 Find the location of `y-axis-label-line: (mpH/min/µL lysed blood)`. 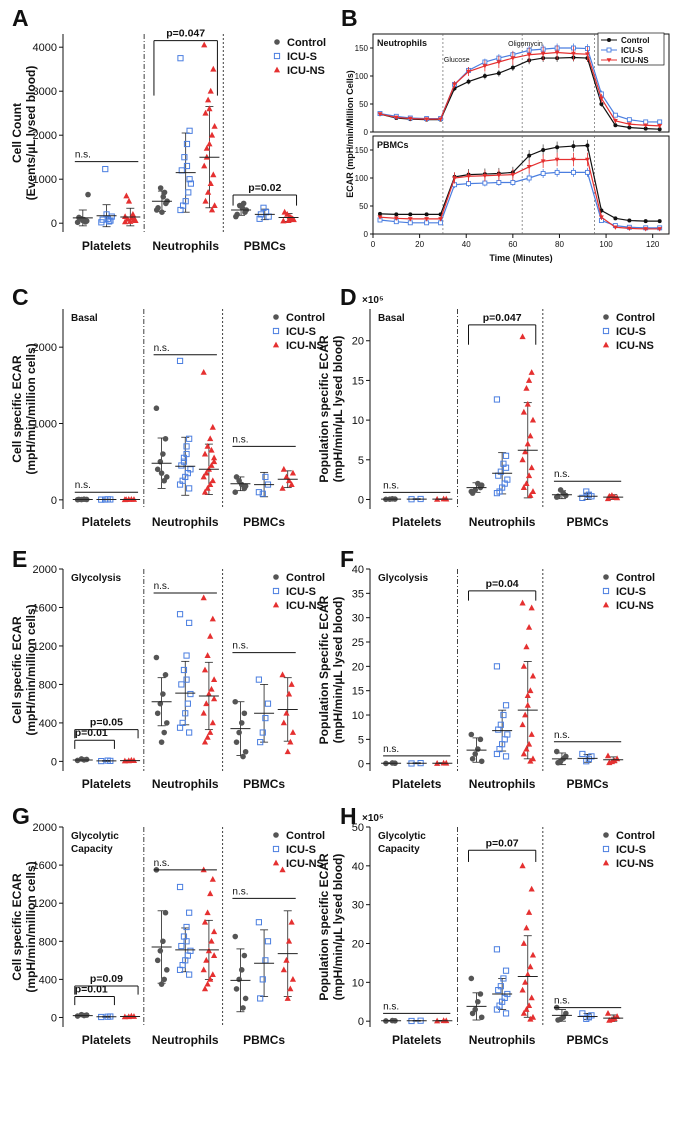

y-axis-label-line: (mpH/min/µL lysed blood) is located at coordinates (338, 409).